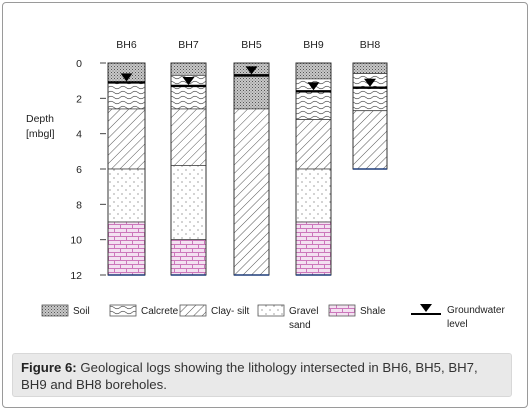  What do you see at coordinates (457, 324) in the screenshot?
I see `legend-label-line2: level` at bounding box center [457, 324].